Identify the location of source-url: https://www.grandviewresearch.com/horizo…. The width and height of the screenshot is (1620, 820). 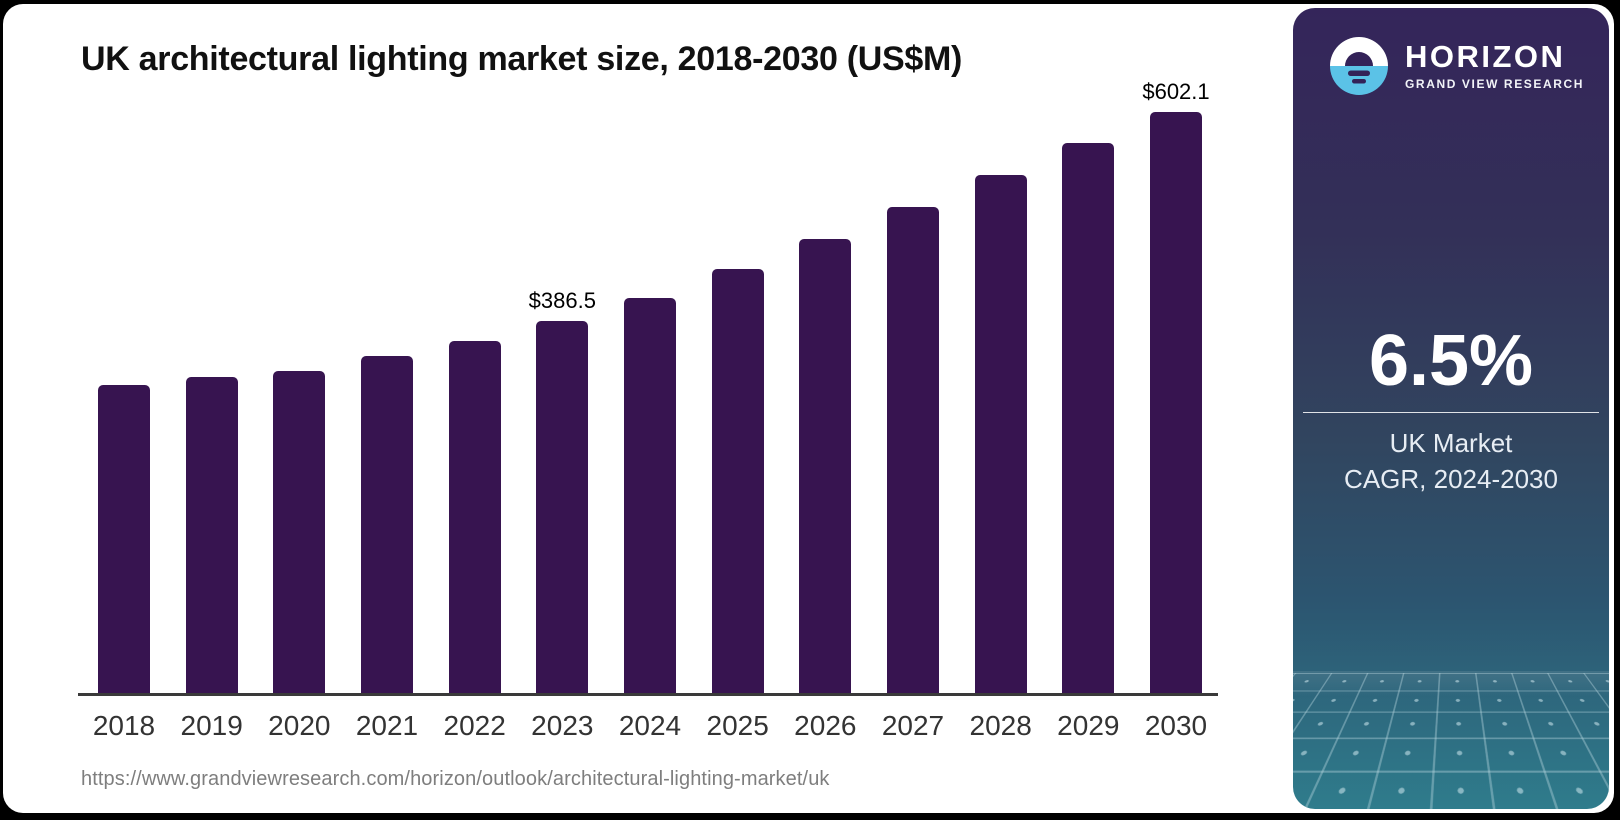
(455, 779).